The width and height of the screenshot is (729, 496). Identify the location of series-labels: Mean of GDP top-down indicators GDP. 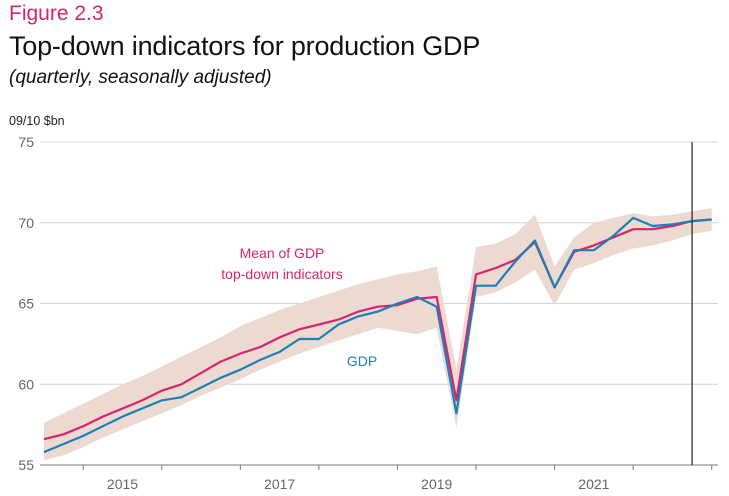
(299, 307).